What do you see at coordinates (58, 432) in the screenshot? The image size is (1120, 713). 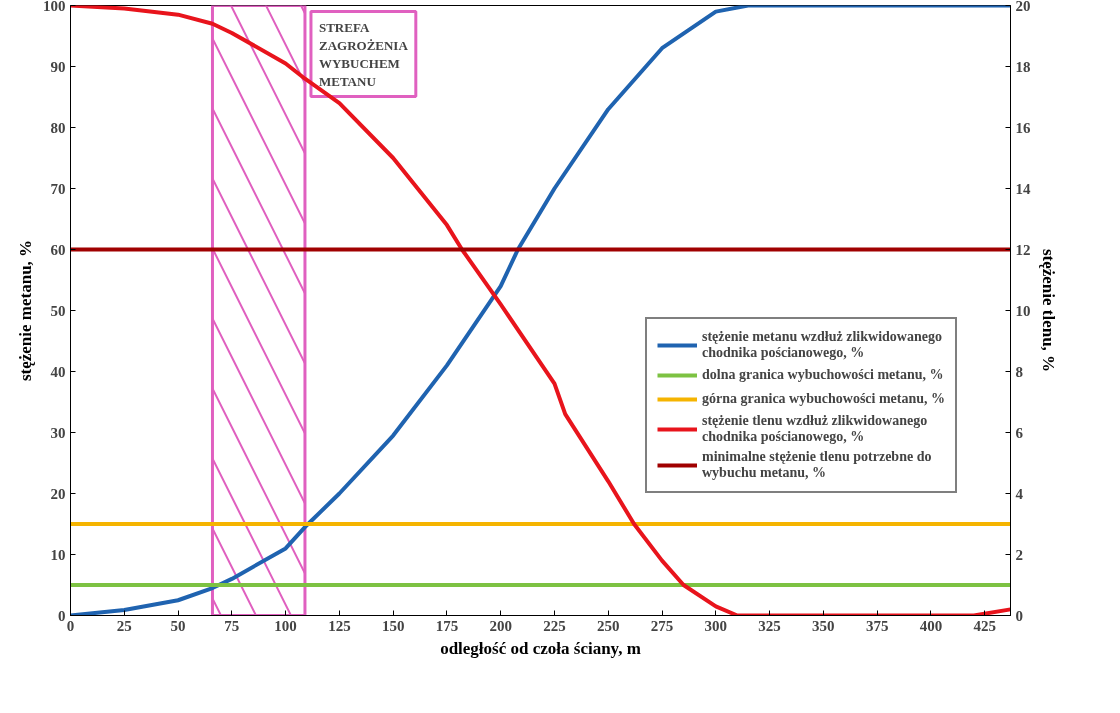 I see `y-tick-label: 30` at bounding box center [58, 432].